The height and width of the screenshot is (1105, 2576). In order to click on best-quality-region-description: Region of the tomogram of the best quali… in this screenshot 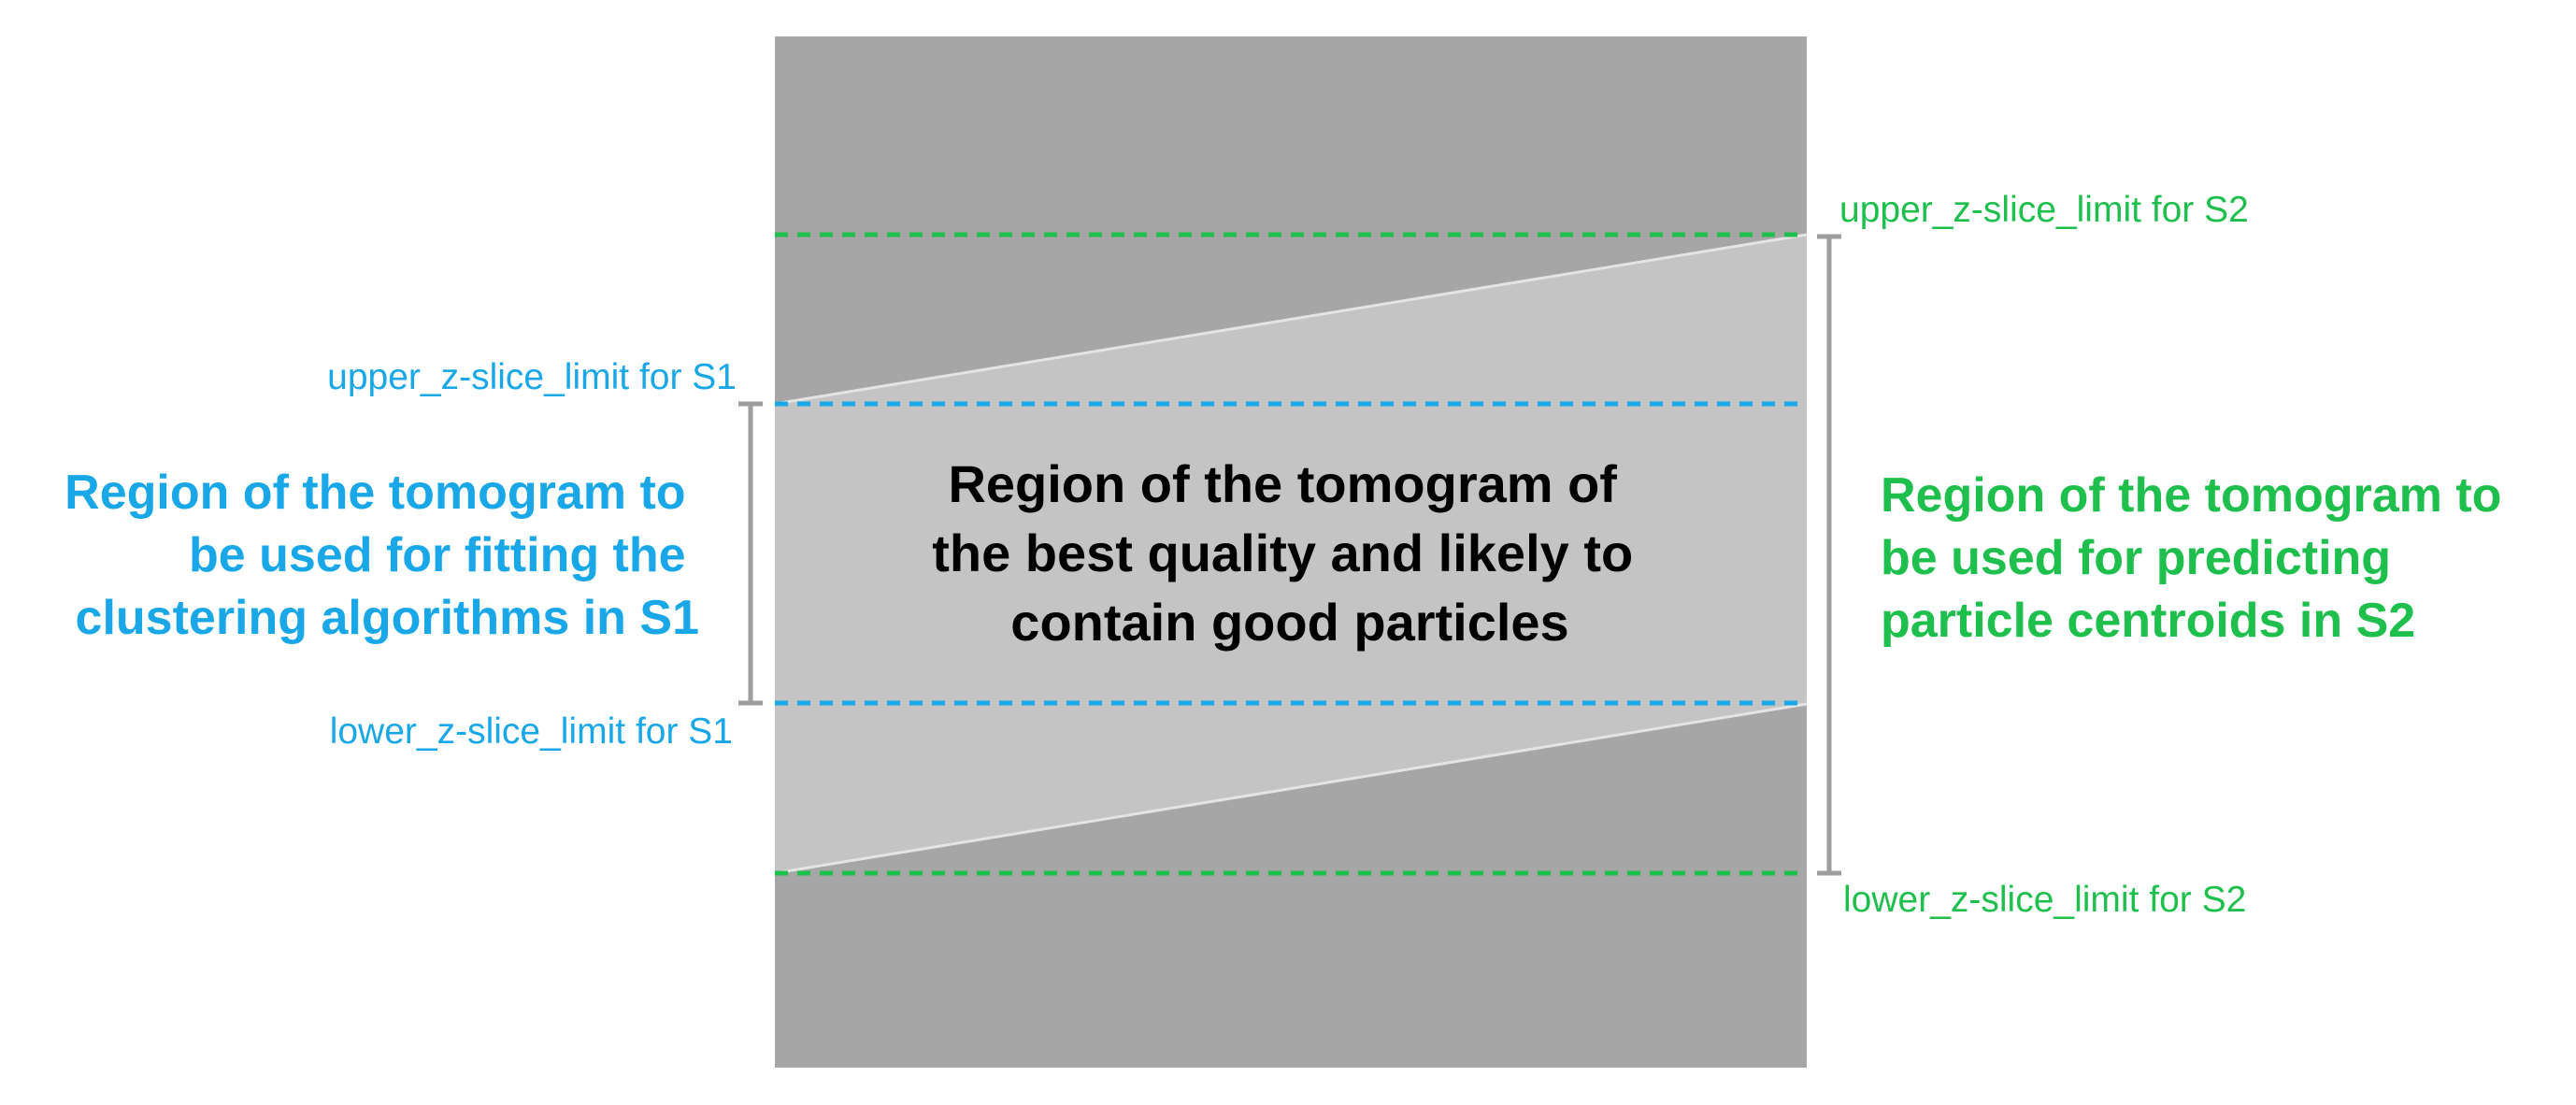, I will do `click(1290, 553)`.